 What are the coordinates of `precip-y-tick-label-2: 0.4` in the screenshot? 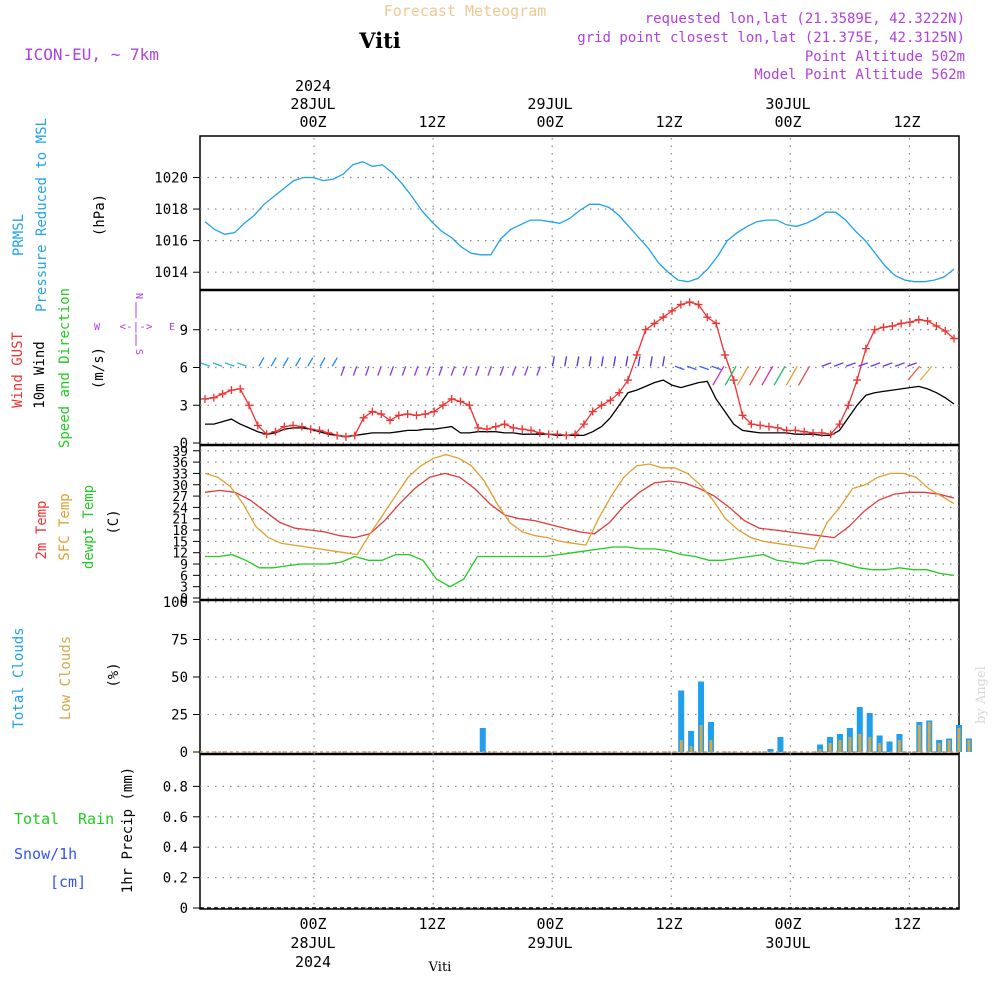 It's located at (175, 848).